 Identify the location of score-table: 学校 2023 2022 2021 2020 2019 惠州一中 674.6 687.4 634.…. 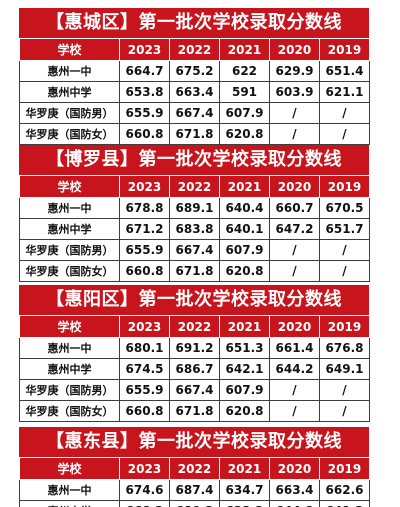
(194, 482).